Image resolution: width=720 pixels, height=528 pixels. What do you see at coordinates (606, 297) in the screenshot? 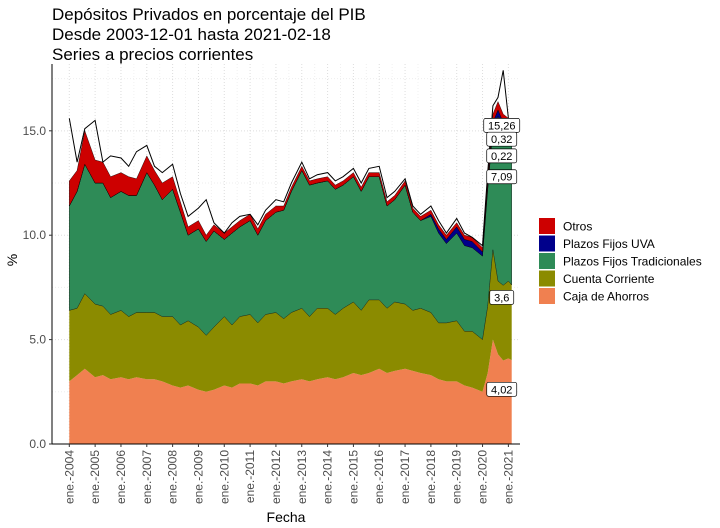
I see `legend-label: Caja de Ahorros` at bounding box center [606, 297].